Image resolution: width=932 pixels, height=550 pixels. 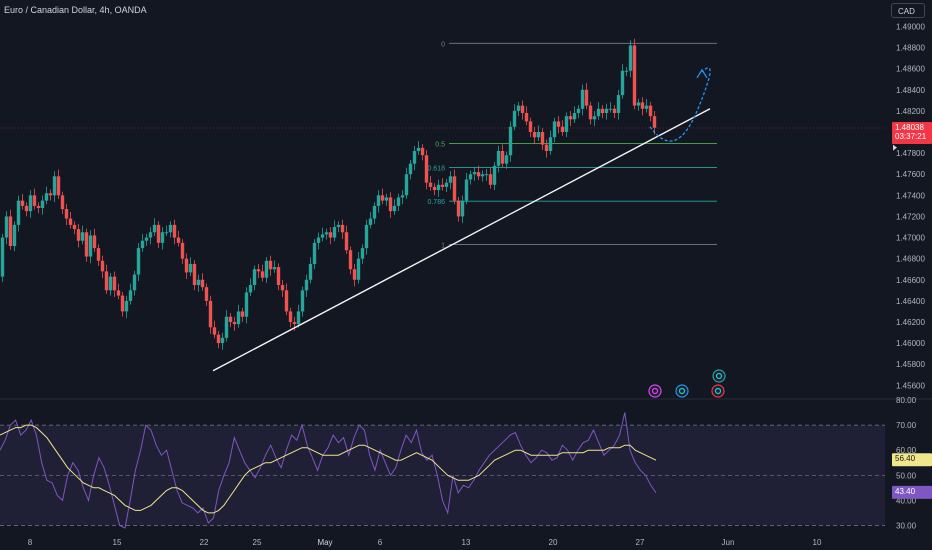 I want to click on rsi-series-line, so click(x=328, y=470).